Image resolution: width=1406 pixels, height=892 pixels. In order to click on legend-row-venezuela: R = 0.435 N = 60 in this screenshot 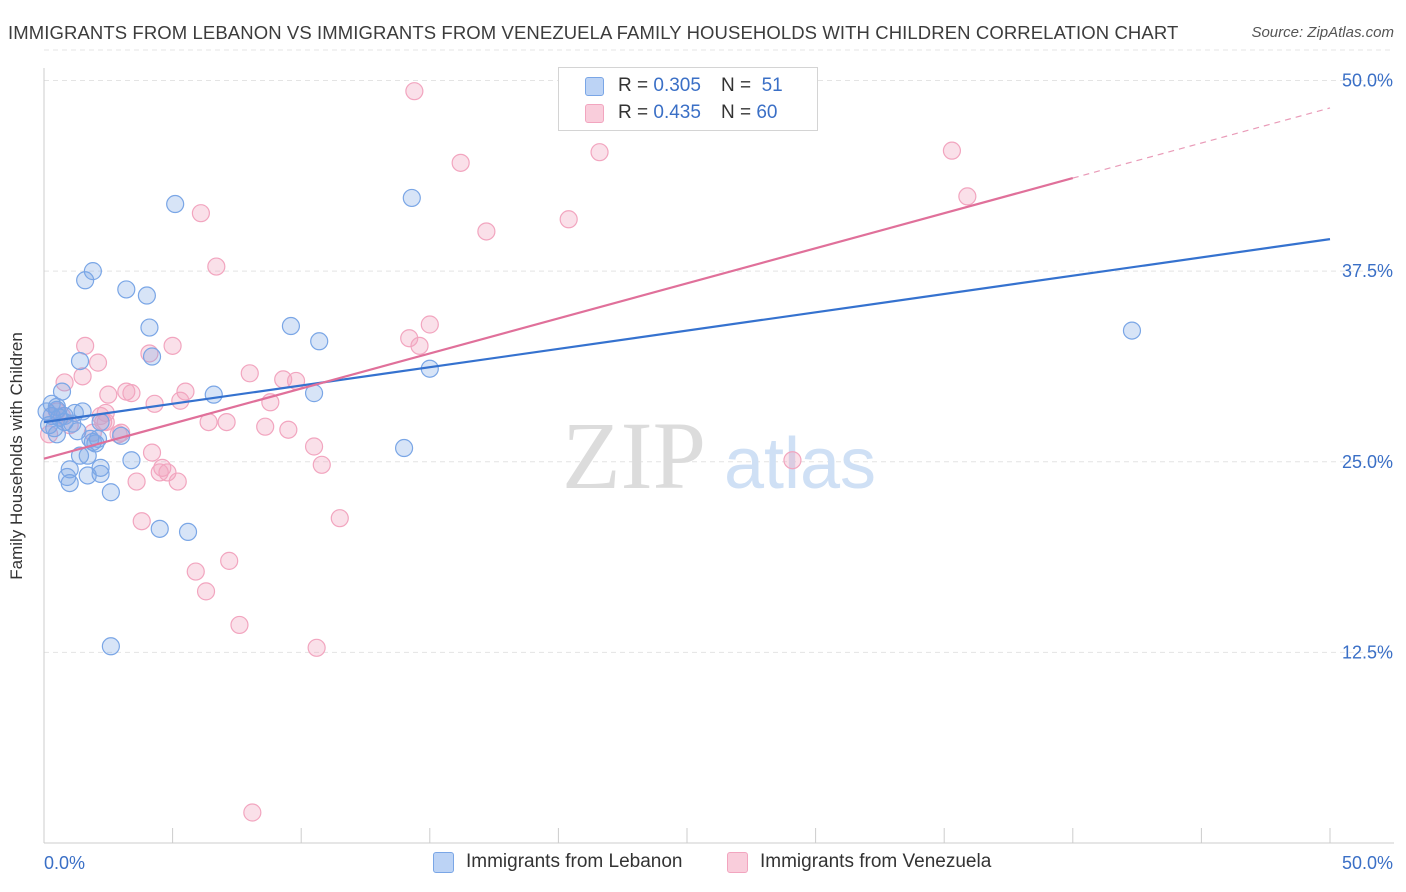, I will do `click(681, 113)`.